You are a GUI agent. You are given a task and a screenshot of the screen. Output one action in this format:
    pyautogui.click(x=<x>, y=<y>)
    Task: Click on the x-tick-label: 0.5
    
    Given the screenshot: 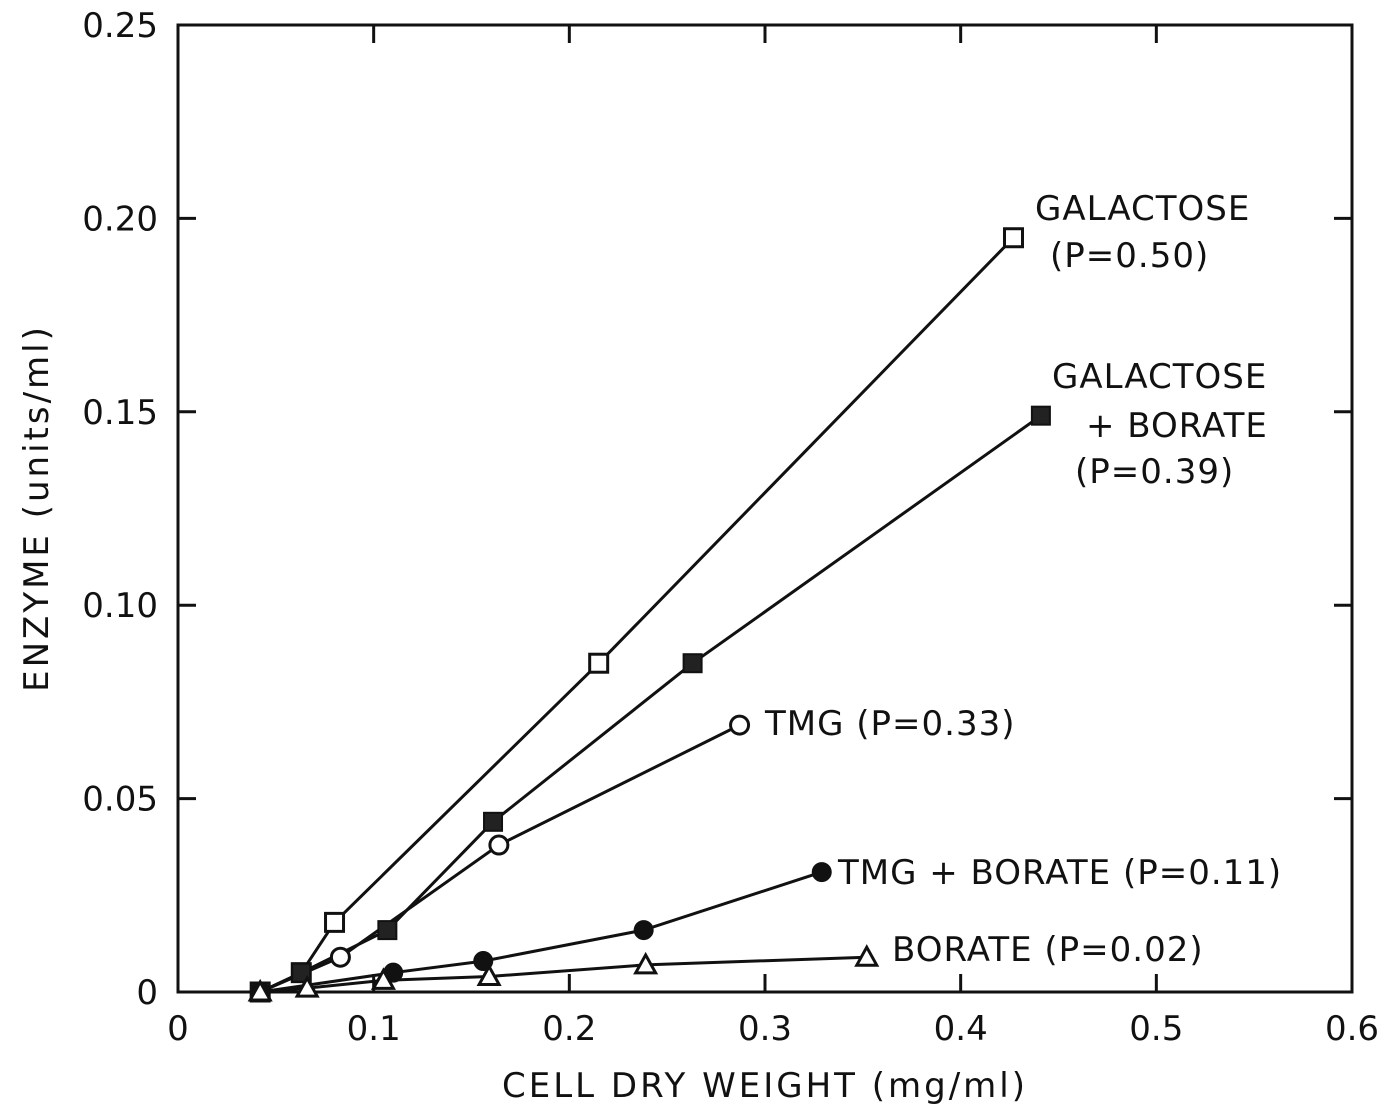 What is the action you would take?
    pyautogui.click(x=1156, y=1029)
    